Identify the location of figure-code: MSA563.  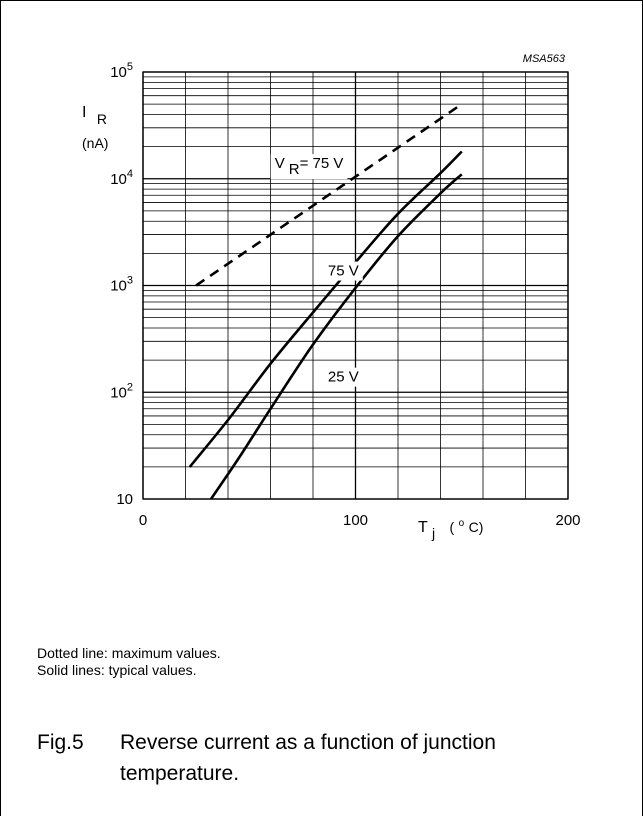
(544, 59).